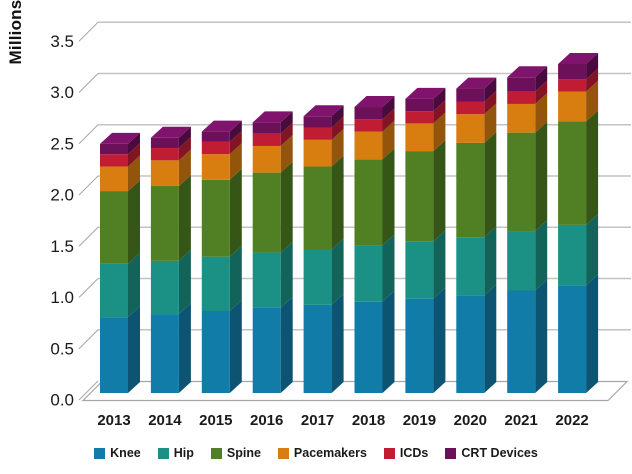 The height and width of the screenshot is (474, 632). What do you see at coordinates (368, 420) in the screenshot?
I see `svg-text: 2018` at bounding box center [368, 420].